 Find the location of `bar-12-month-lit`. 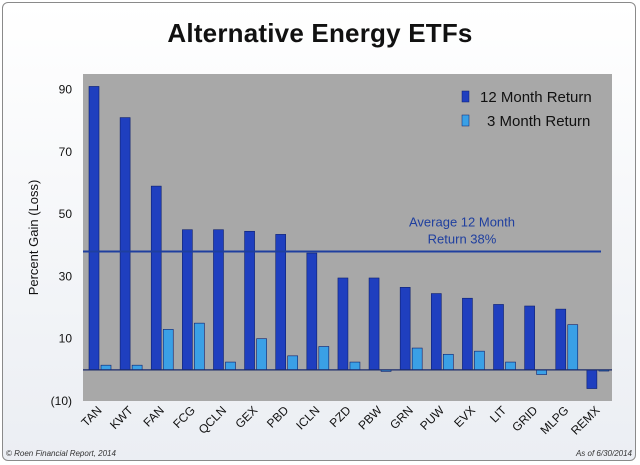

bar-12-month-lit is located at coordinates (498, 337).